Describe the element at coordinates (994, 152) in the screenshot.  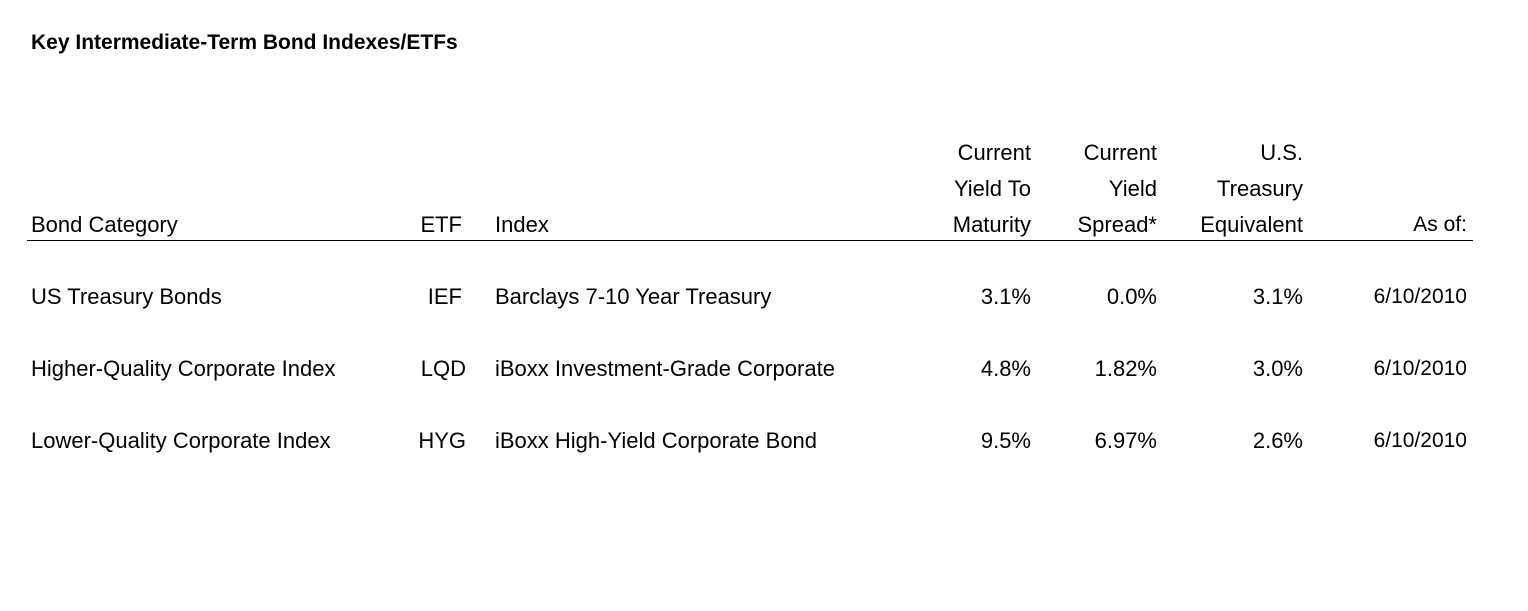
I see `header-ytm-line-1: Current` at that location.